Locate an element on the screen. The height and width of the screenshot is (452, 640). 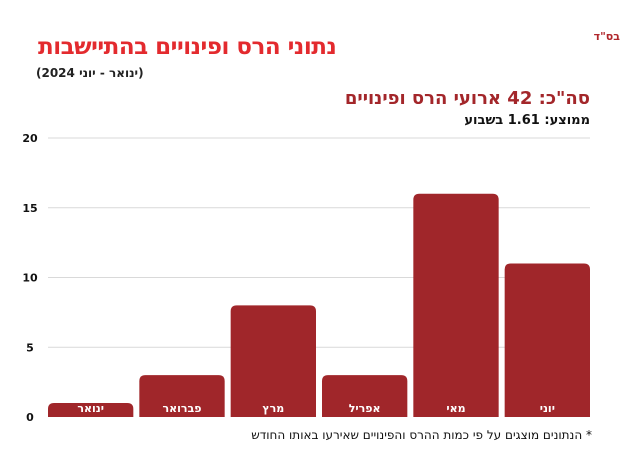
x-category-label: מרץ is located at coordinates (273, 408).